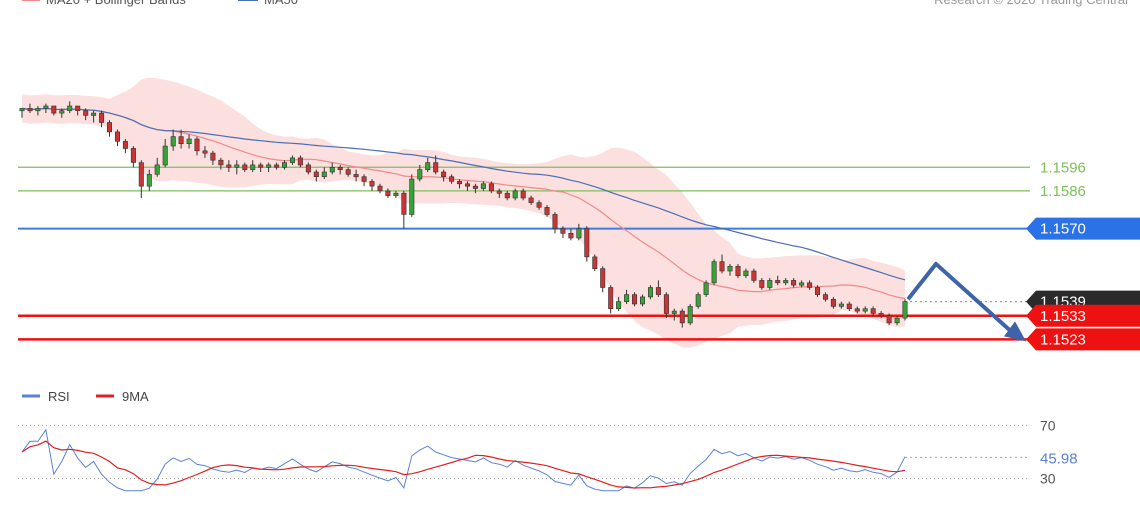 The height and width of the screenshot is (505, 1140). What do you see at coordinates (1048, 479) in the screenshot?
I see `rsi-level-label-30: 30` at bounding box center [1048, 479].